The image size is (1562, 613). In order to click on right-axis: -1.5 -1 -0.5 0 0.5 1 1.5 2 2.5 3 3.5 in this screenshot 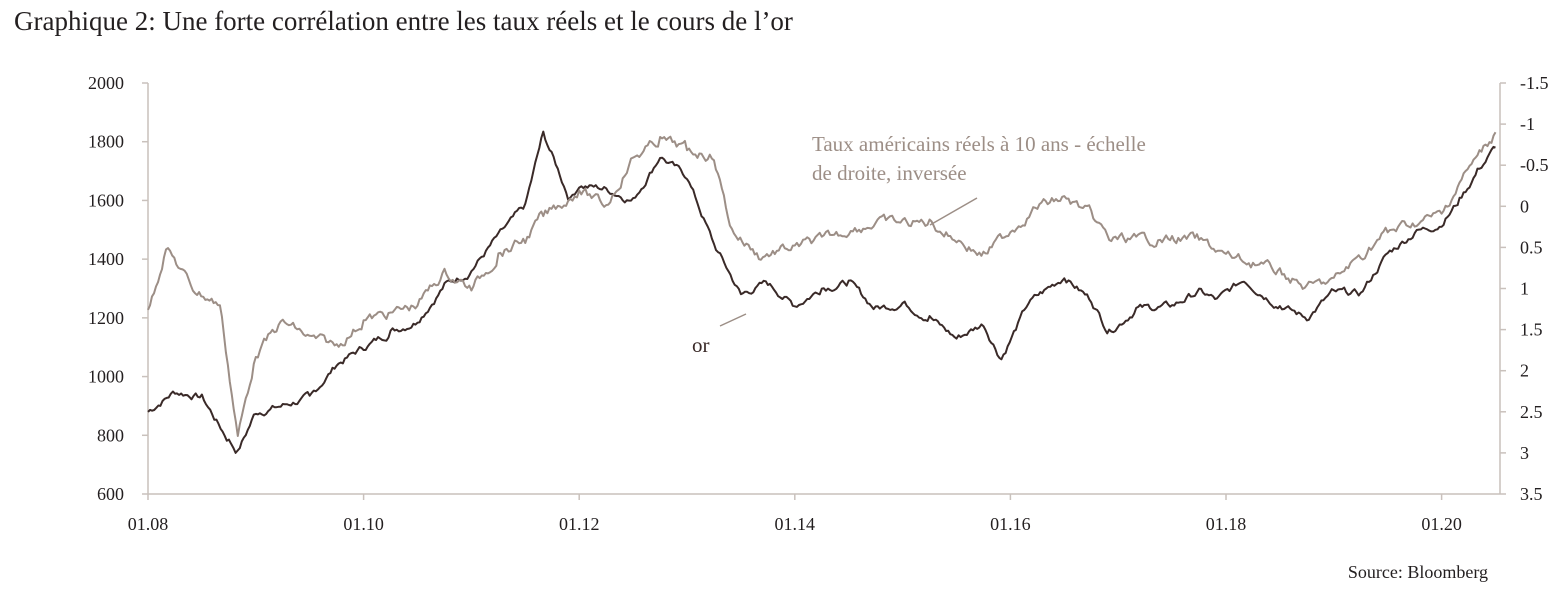, I will do `click(1524, 288)`.